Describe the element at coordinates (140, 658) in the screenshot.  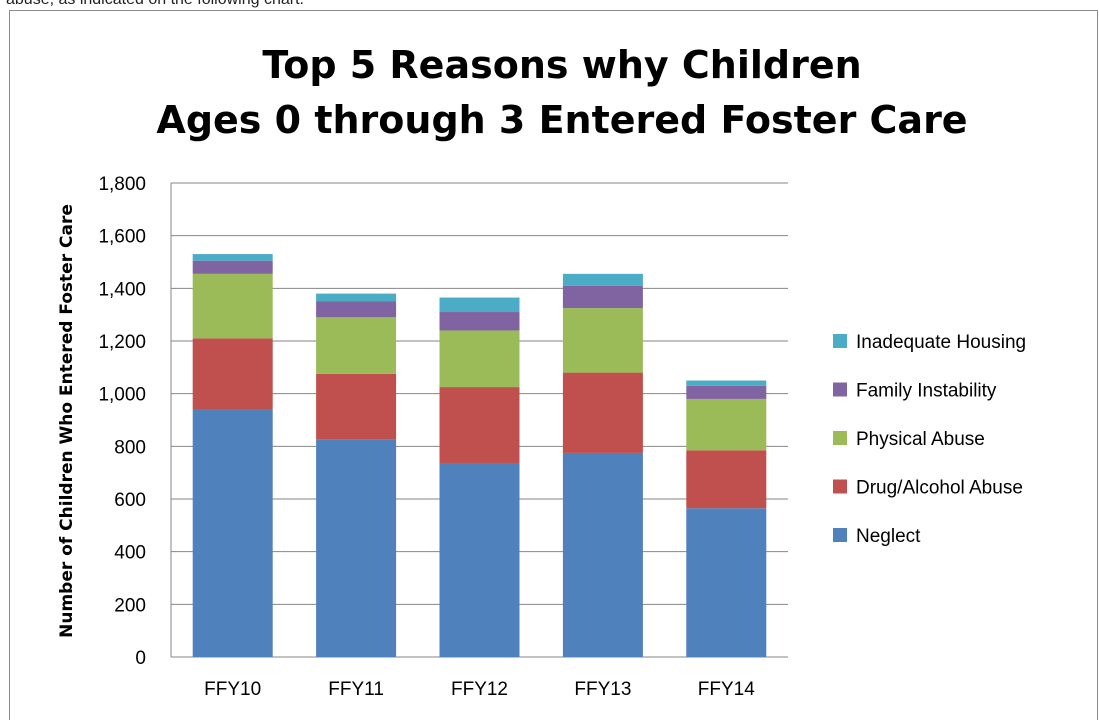
I see `y-tick-label: 0` at that location.